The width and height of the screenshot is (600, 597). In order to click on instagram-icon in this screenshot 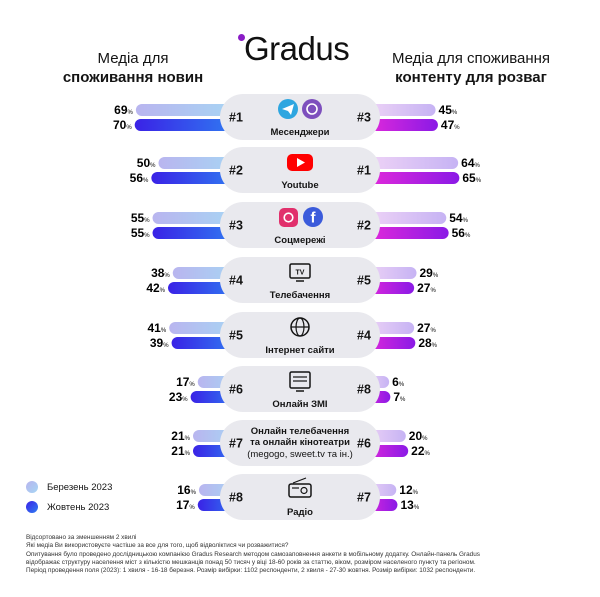, I will do `click(288, 217)`.